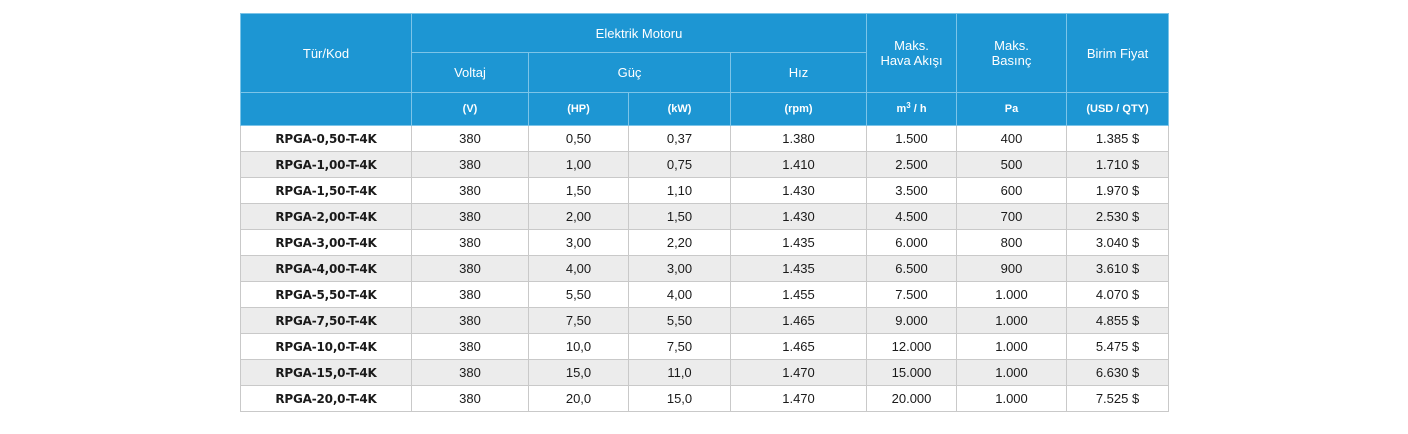  What do you see at coordinates (912, 242) in the screenshot?
I see `airflow-cell: 6.000` at bounding box center [912, 242].